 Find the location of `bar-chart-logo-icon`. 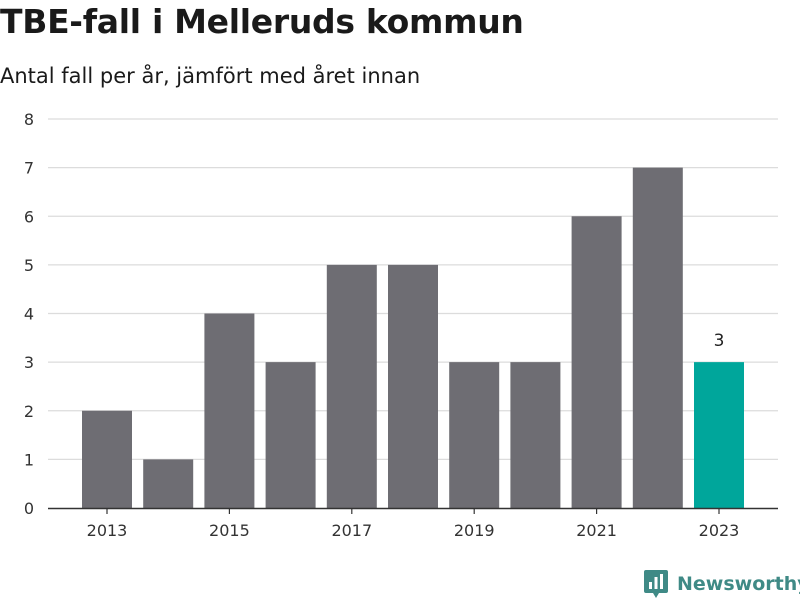

bar-chart-logo-icon is located at coordinates (656, 584).